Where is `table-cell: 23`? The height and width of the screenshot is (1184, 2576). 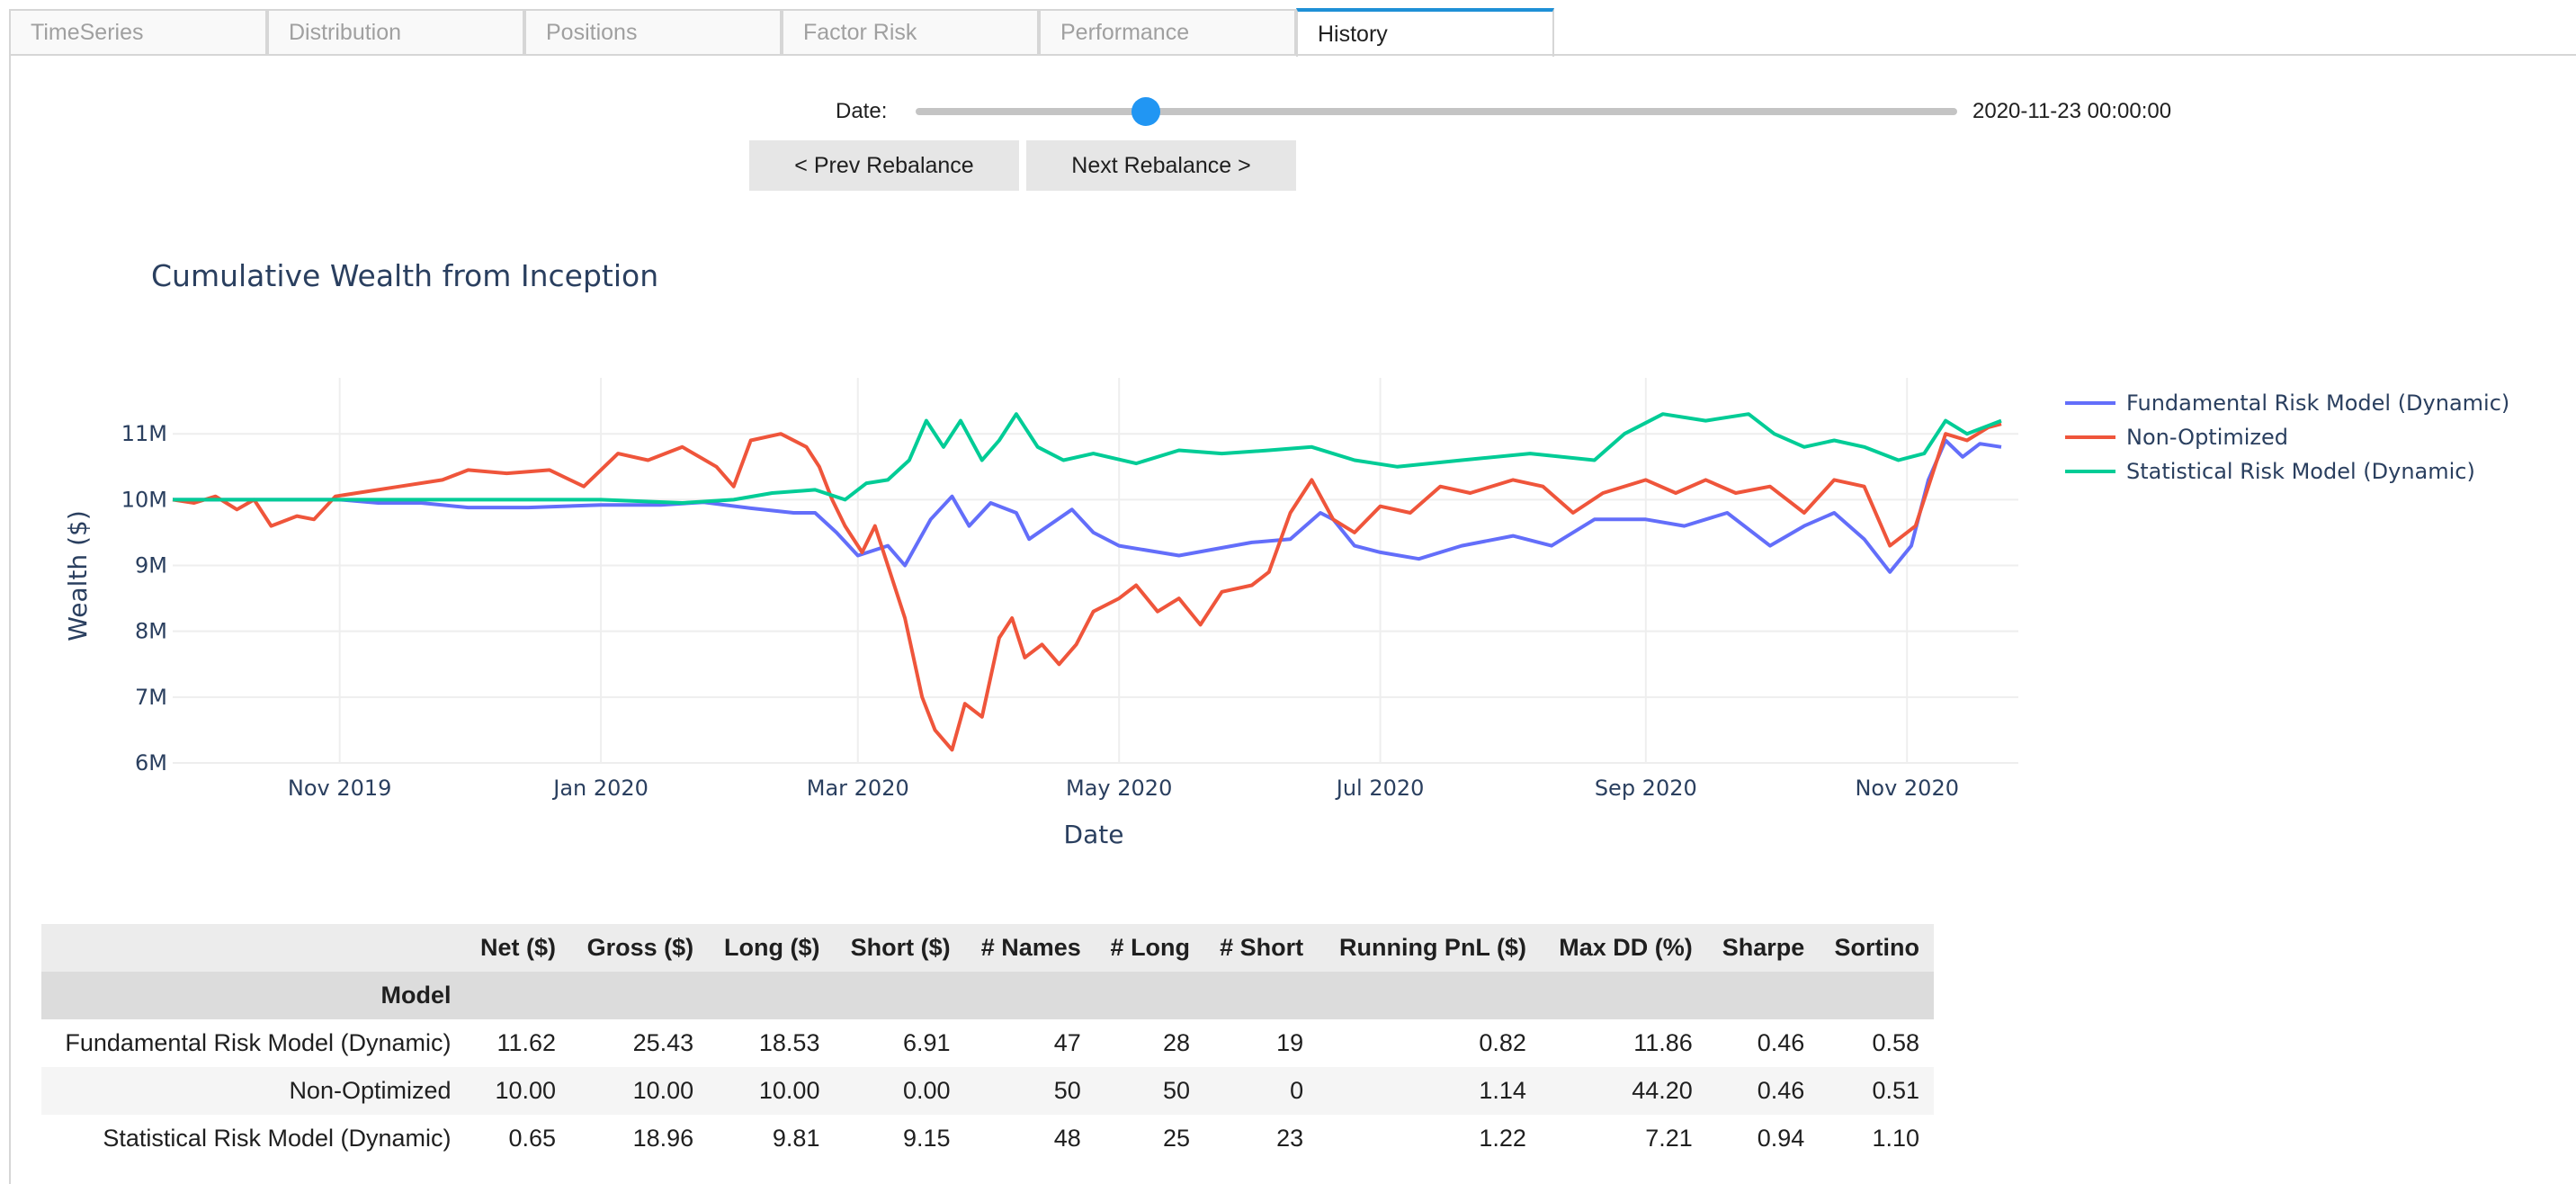 table-cell: 23 is located at coordinates (1290, 1138).